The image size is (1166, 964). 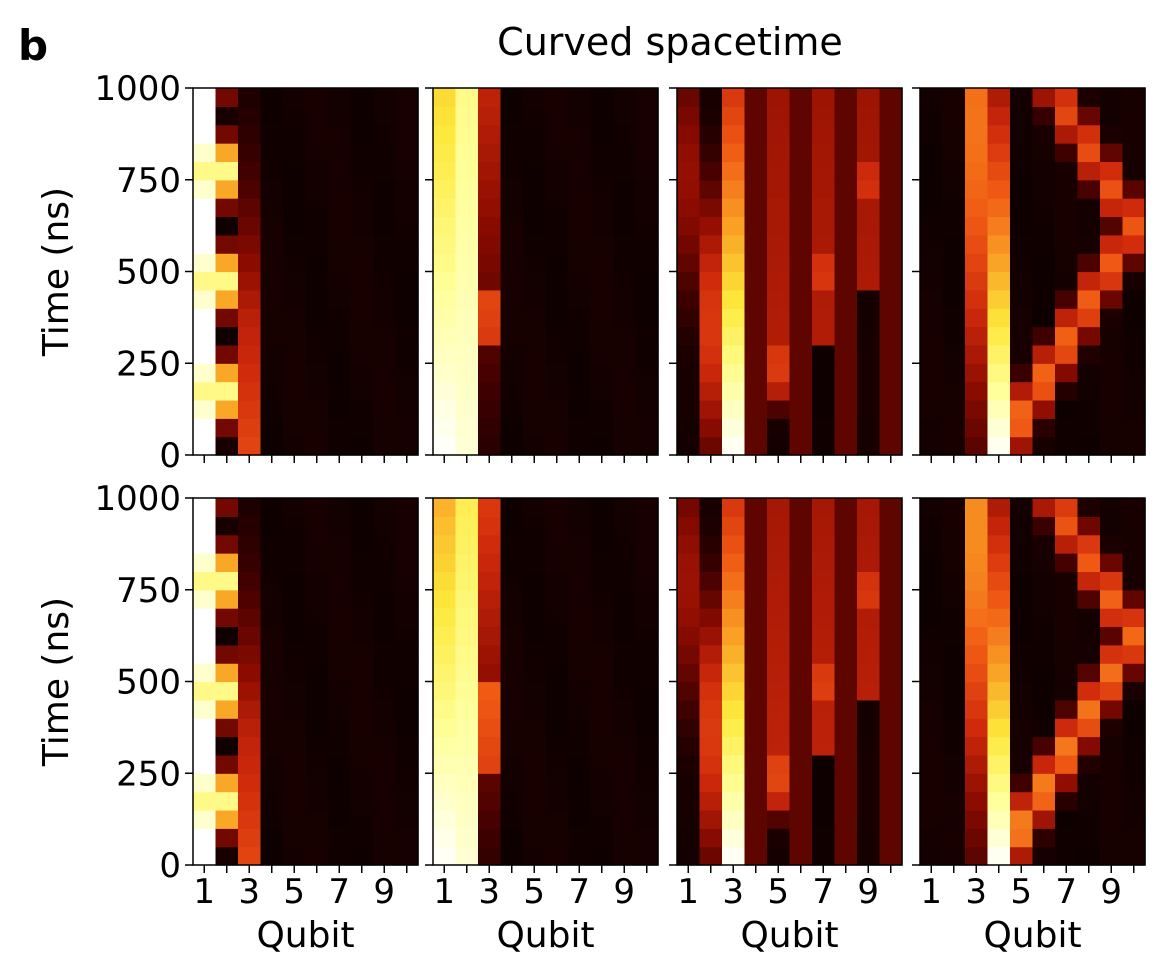 I want to click on y-tick-label: 750, so click(x=148, y=181).